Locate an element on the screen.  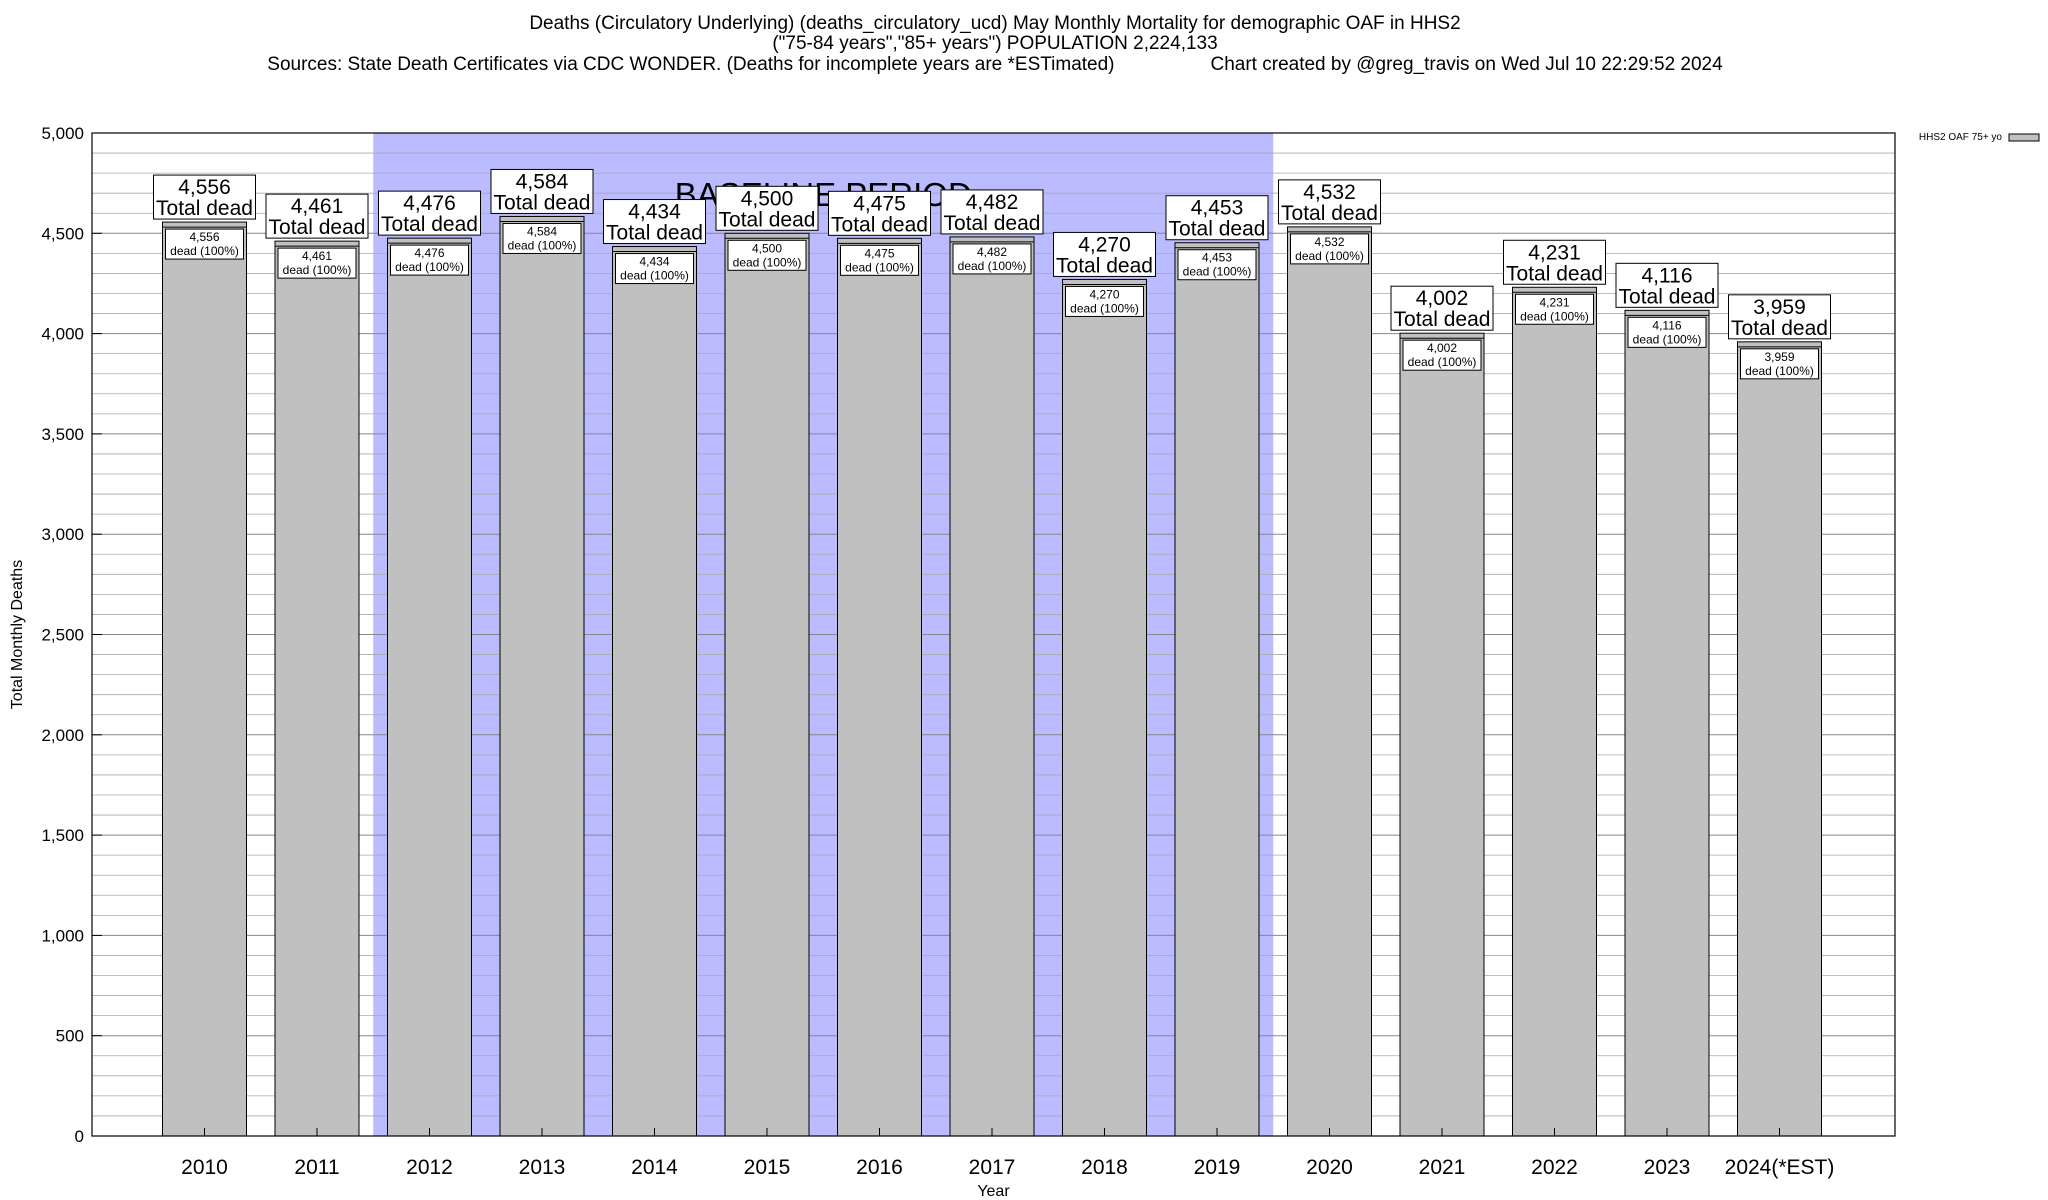
inner-value-label: 4,434 is located at coordinates (654, 262).